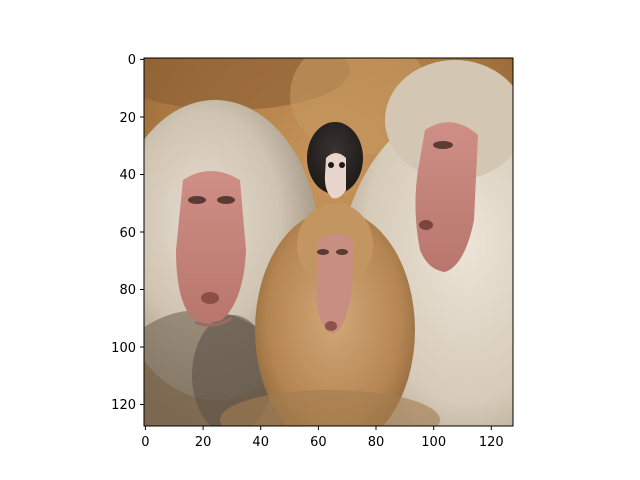  I want to click on x-tick: 0, so click(145, 438).